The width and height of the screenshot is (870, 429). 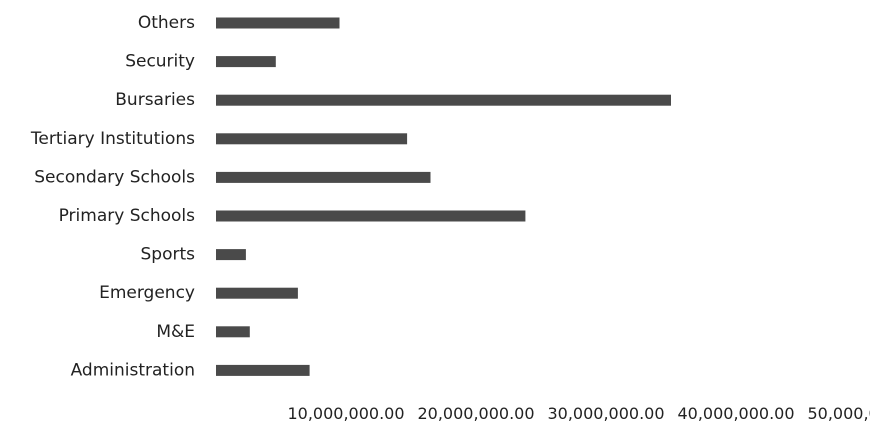 I want to click on x-tick-label: 40,000,000.00, so click(x=735, y=413).